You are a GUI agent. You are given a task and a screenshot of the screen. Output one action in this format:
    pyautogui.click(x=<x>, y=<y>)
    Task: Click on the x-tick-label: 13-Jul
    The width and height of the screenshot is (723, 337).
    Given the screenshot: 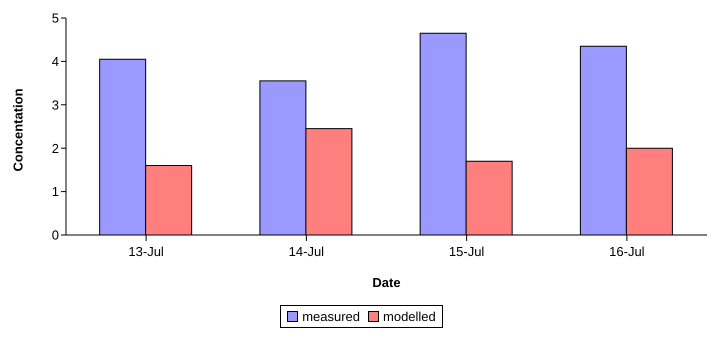 What is the action you would take?
    pyautogui.click(x=146, y=252)
    